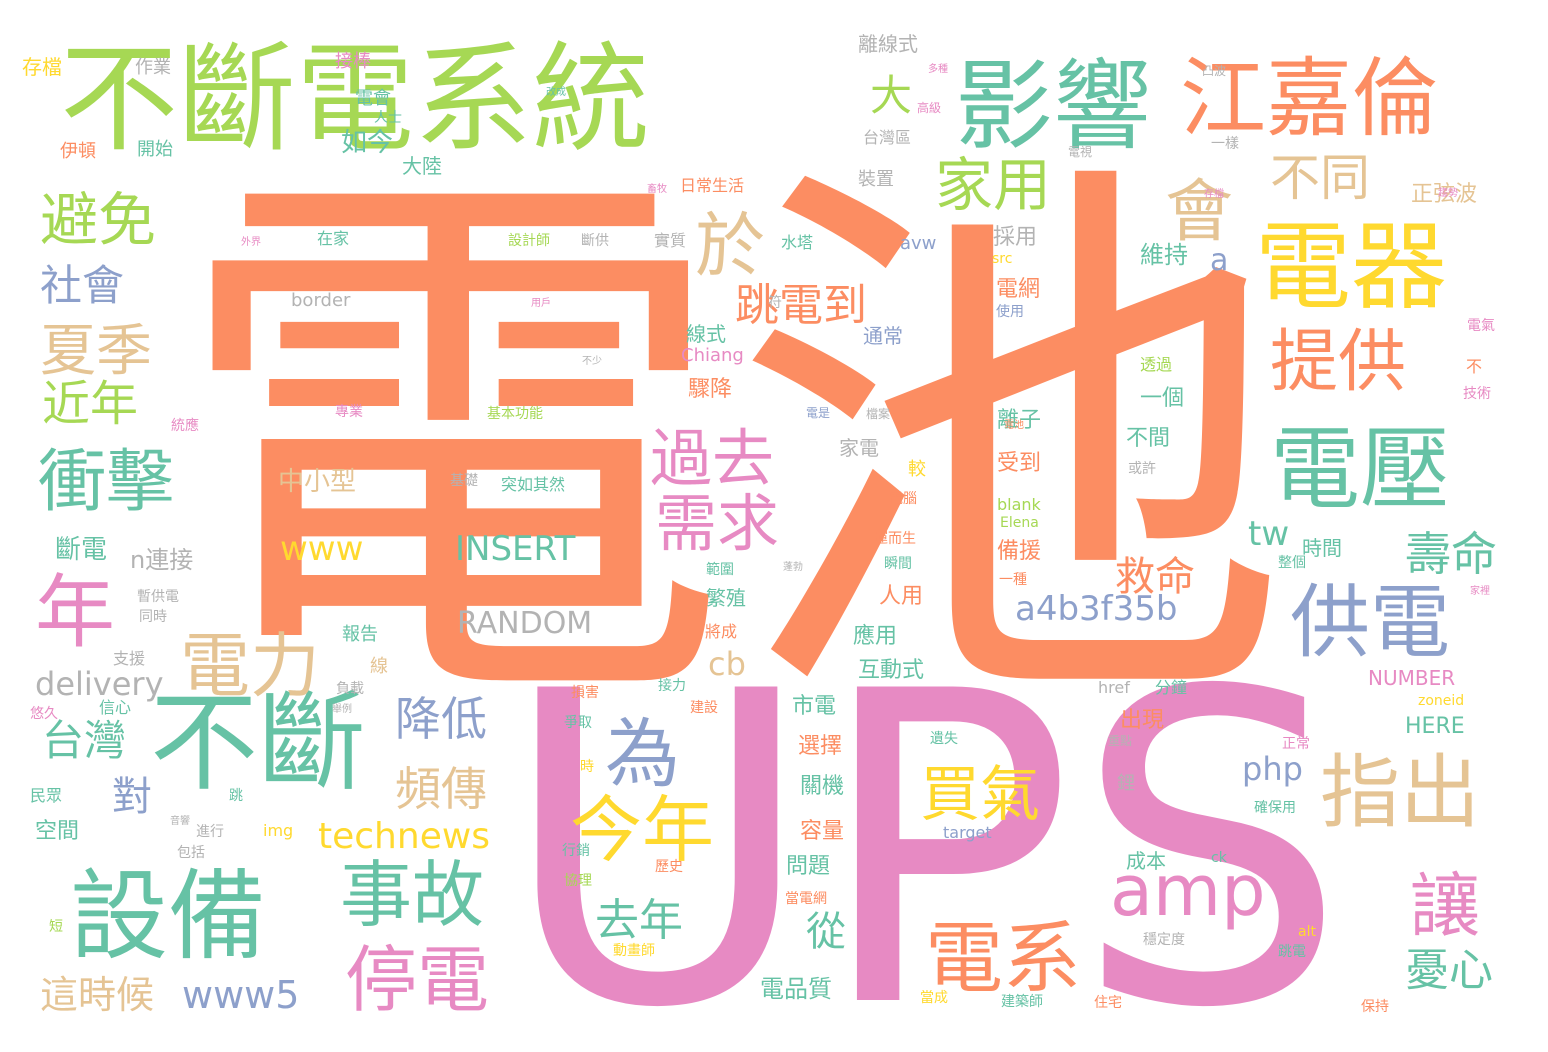 The width and height of the screenshot is (1548, 1052). I want to click on cloud-word: 較, so click(917, 469).